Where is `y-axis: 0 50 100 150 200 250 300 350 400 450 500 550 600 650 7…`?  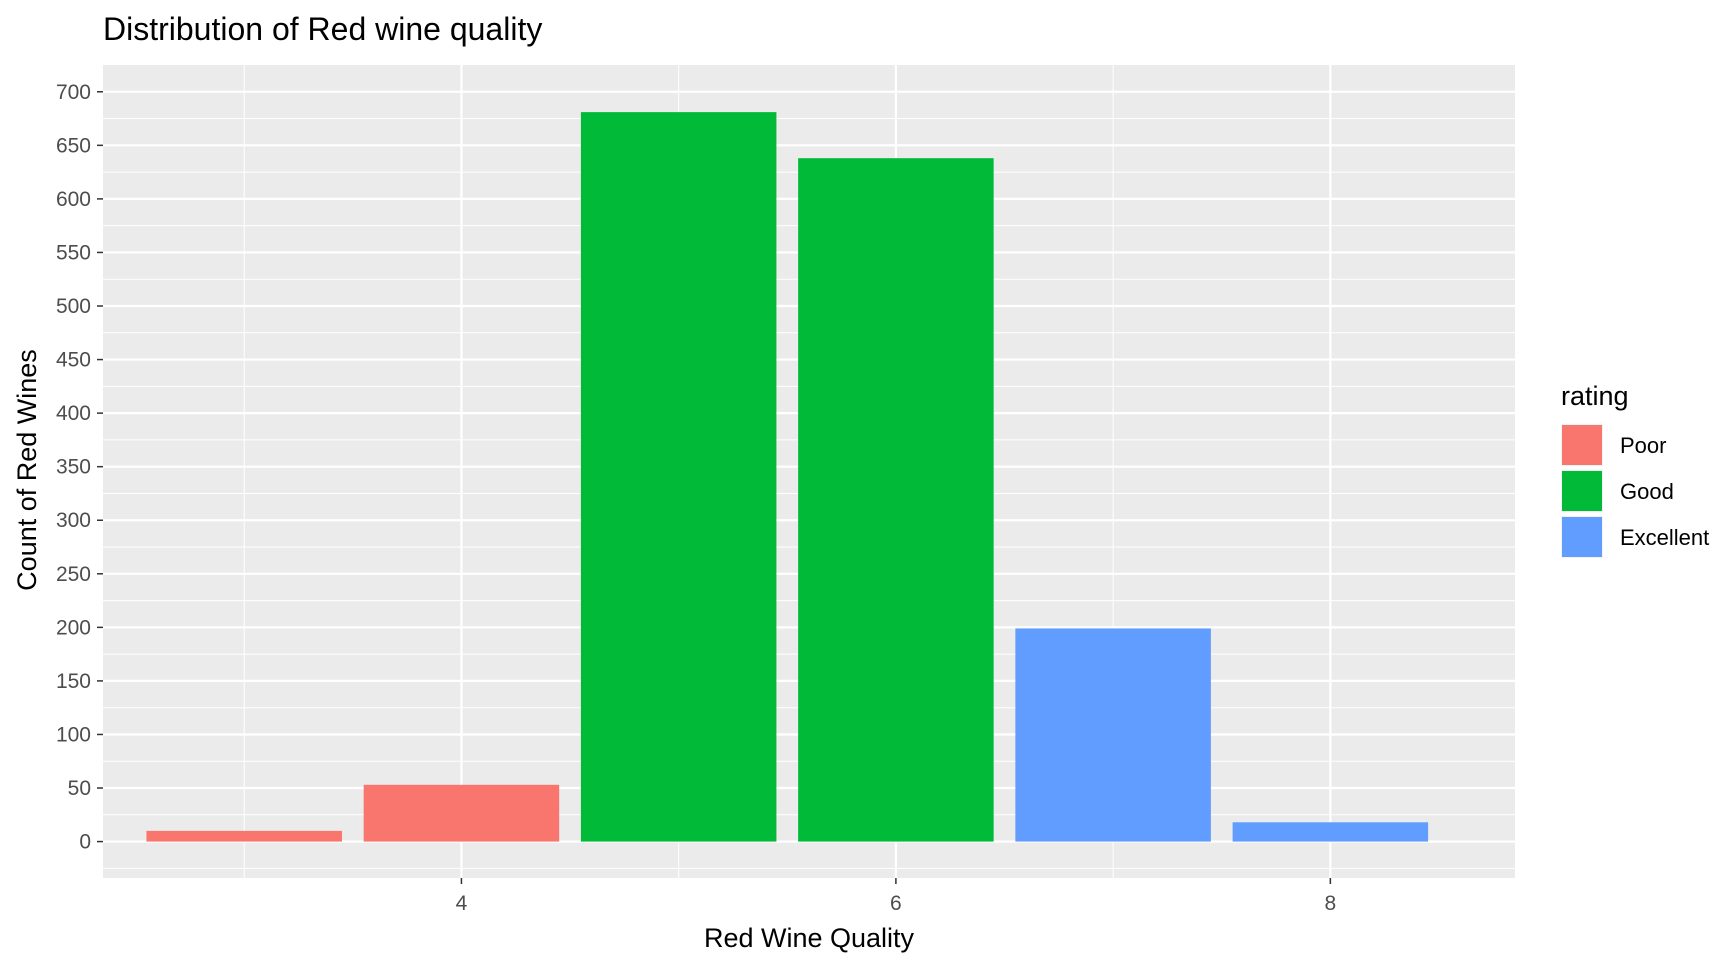
y-axis: 0 50 100 150 200 250 300 350 400 450 500 550 600 650 7… is located at coordinates (79, 467).